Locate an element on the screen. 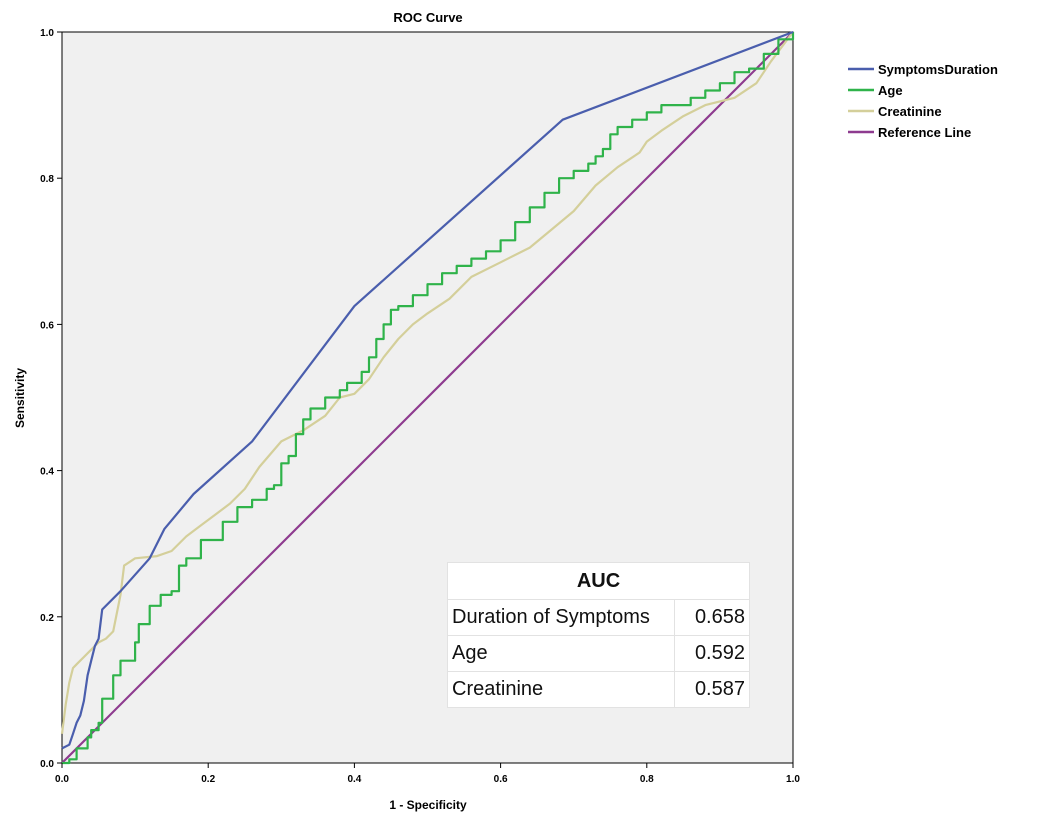 The image size is (1038, 823). y-tick-label: 0.6 is located at coordinates (47, 325).